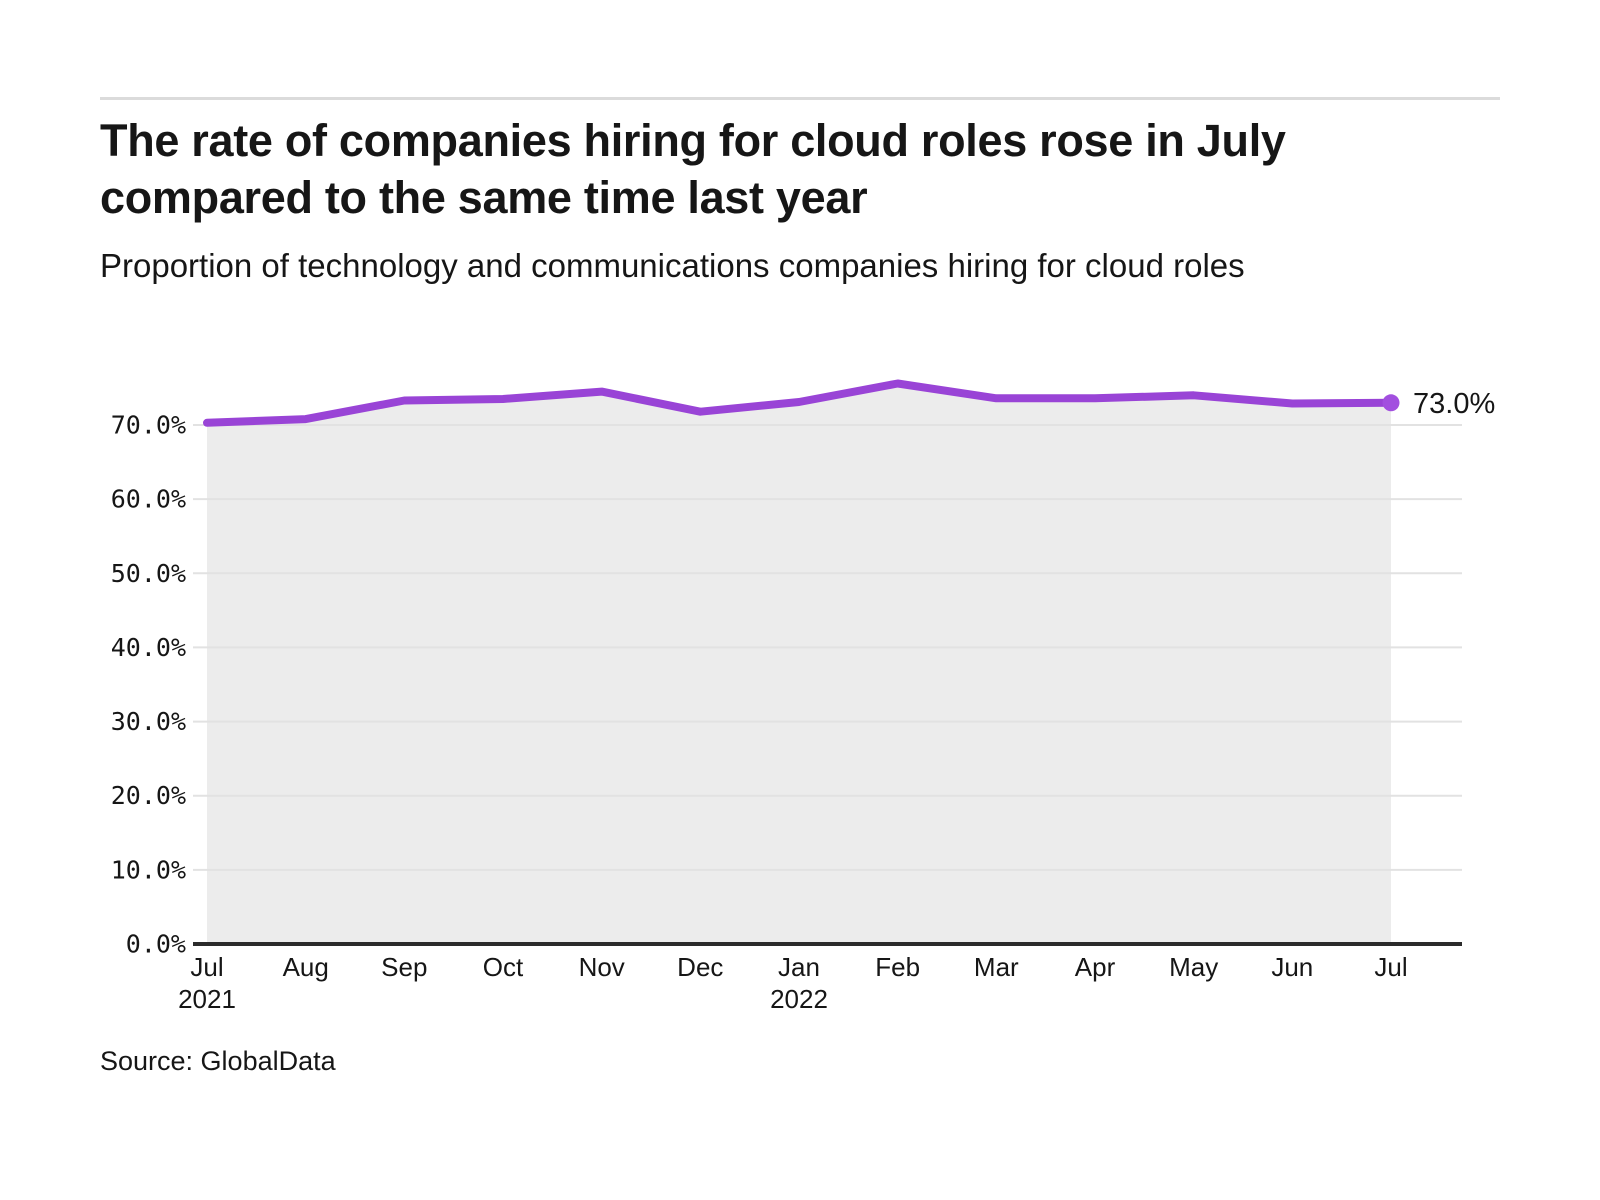  What do you see at coordinates (306, 967) in the screenshot?
I see `x-tick-label: Aug` at bounding box center [306, 967].